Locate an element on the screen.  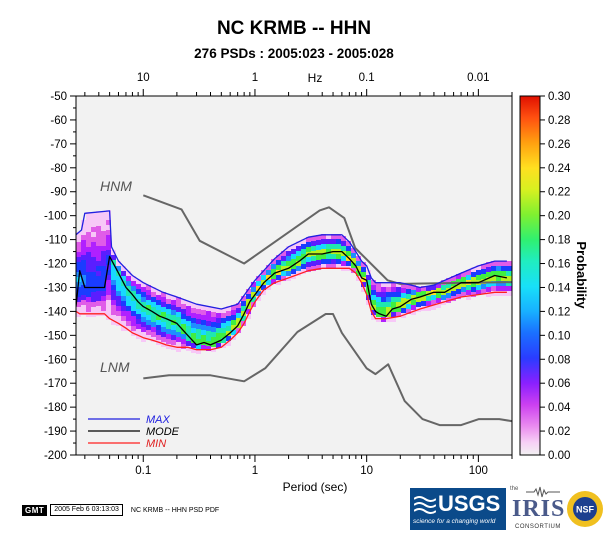
colorbar-tick-label: 0.10 is located at coordinates (559, 336).